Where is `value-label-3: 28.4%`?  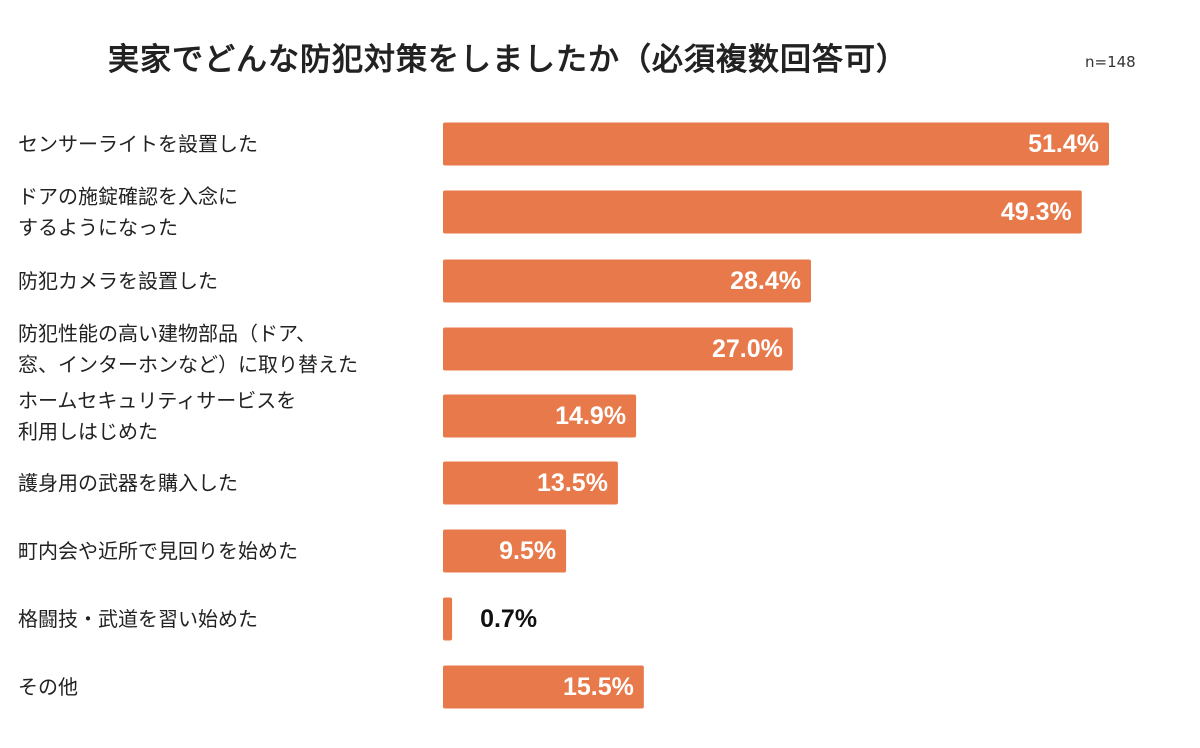 value-label-3: 28.4% is located at coordinates (765, 281).